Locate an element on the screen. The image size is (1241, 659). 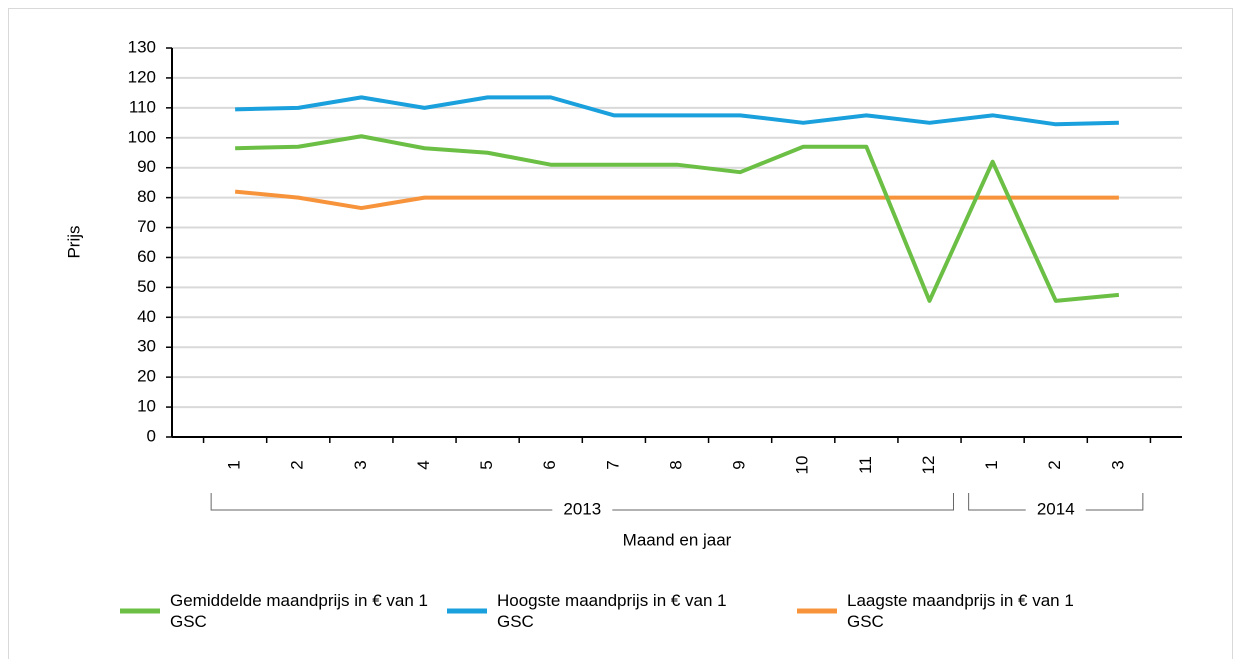
y-axis-label: Prijs is located at coordinates (73, 241).